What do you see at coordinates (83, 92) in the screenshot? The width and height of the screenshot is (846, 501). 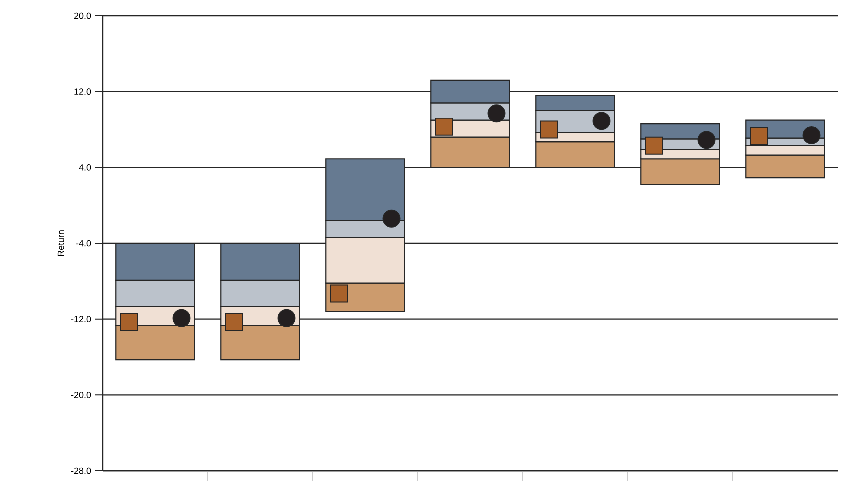 I see `y-tick-label: 12.0` at bounding box center [83, 92].